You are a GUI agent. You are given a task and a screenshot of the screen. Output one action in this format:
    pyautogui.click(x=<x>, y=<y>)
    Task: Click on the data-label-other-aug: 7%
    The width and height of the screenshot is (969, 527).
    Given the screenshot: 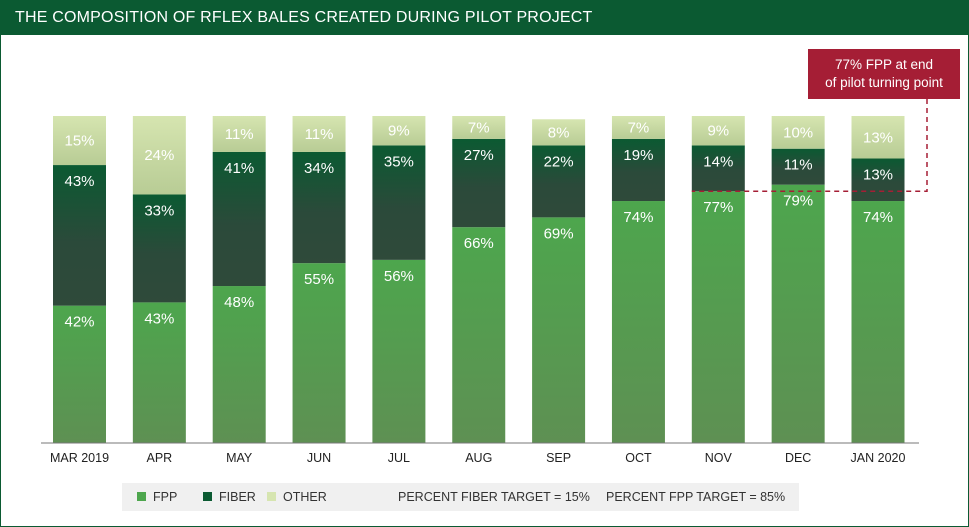 What is the action you would take?
    pyautogui.click(x=479, y=127)
    